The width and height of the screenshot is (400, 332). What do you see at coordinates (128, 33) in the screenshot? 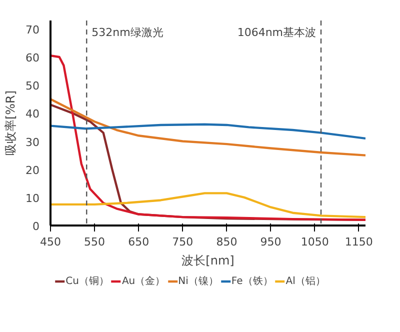
I see `ref-line-label: 532nm绿激光` at bounding box center [128, 33].